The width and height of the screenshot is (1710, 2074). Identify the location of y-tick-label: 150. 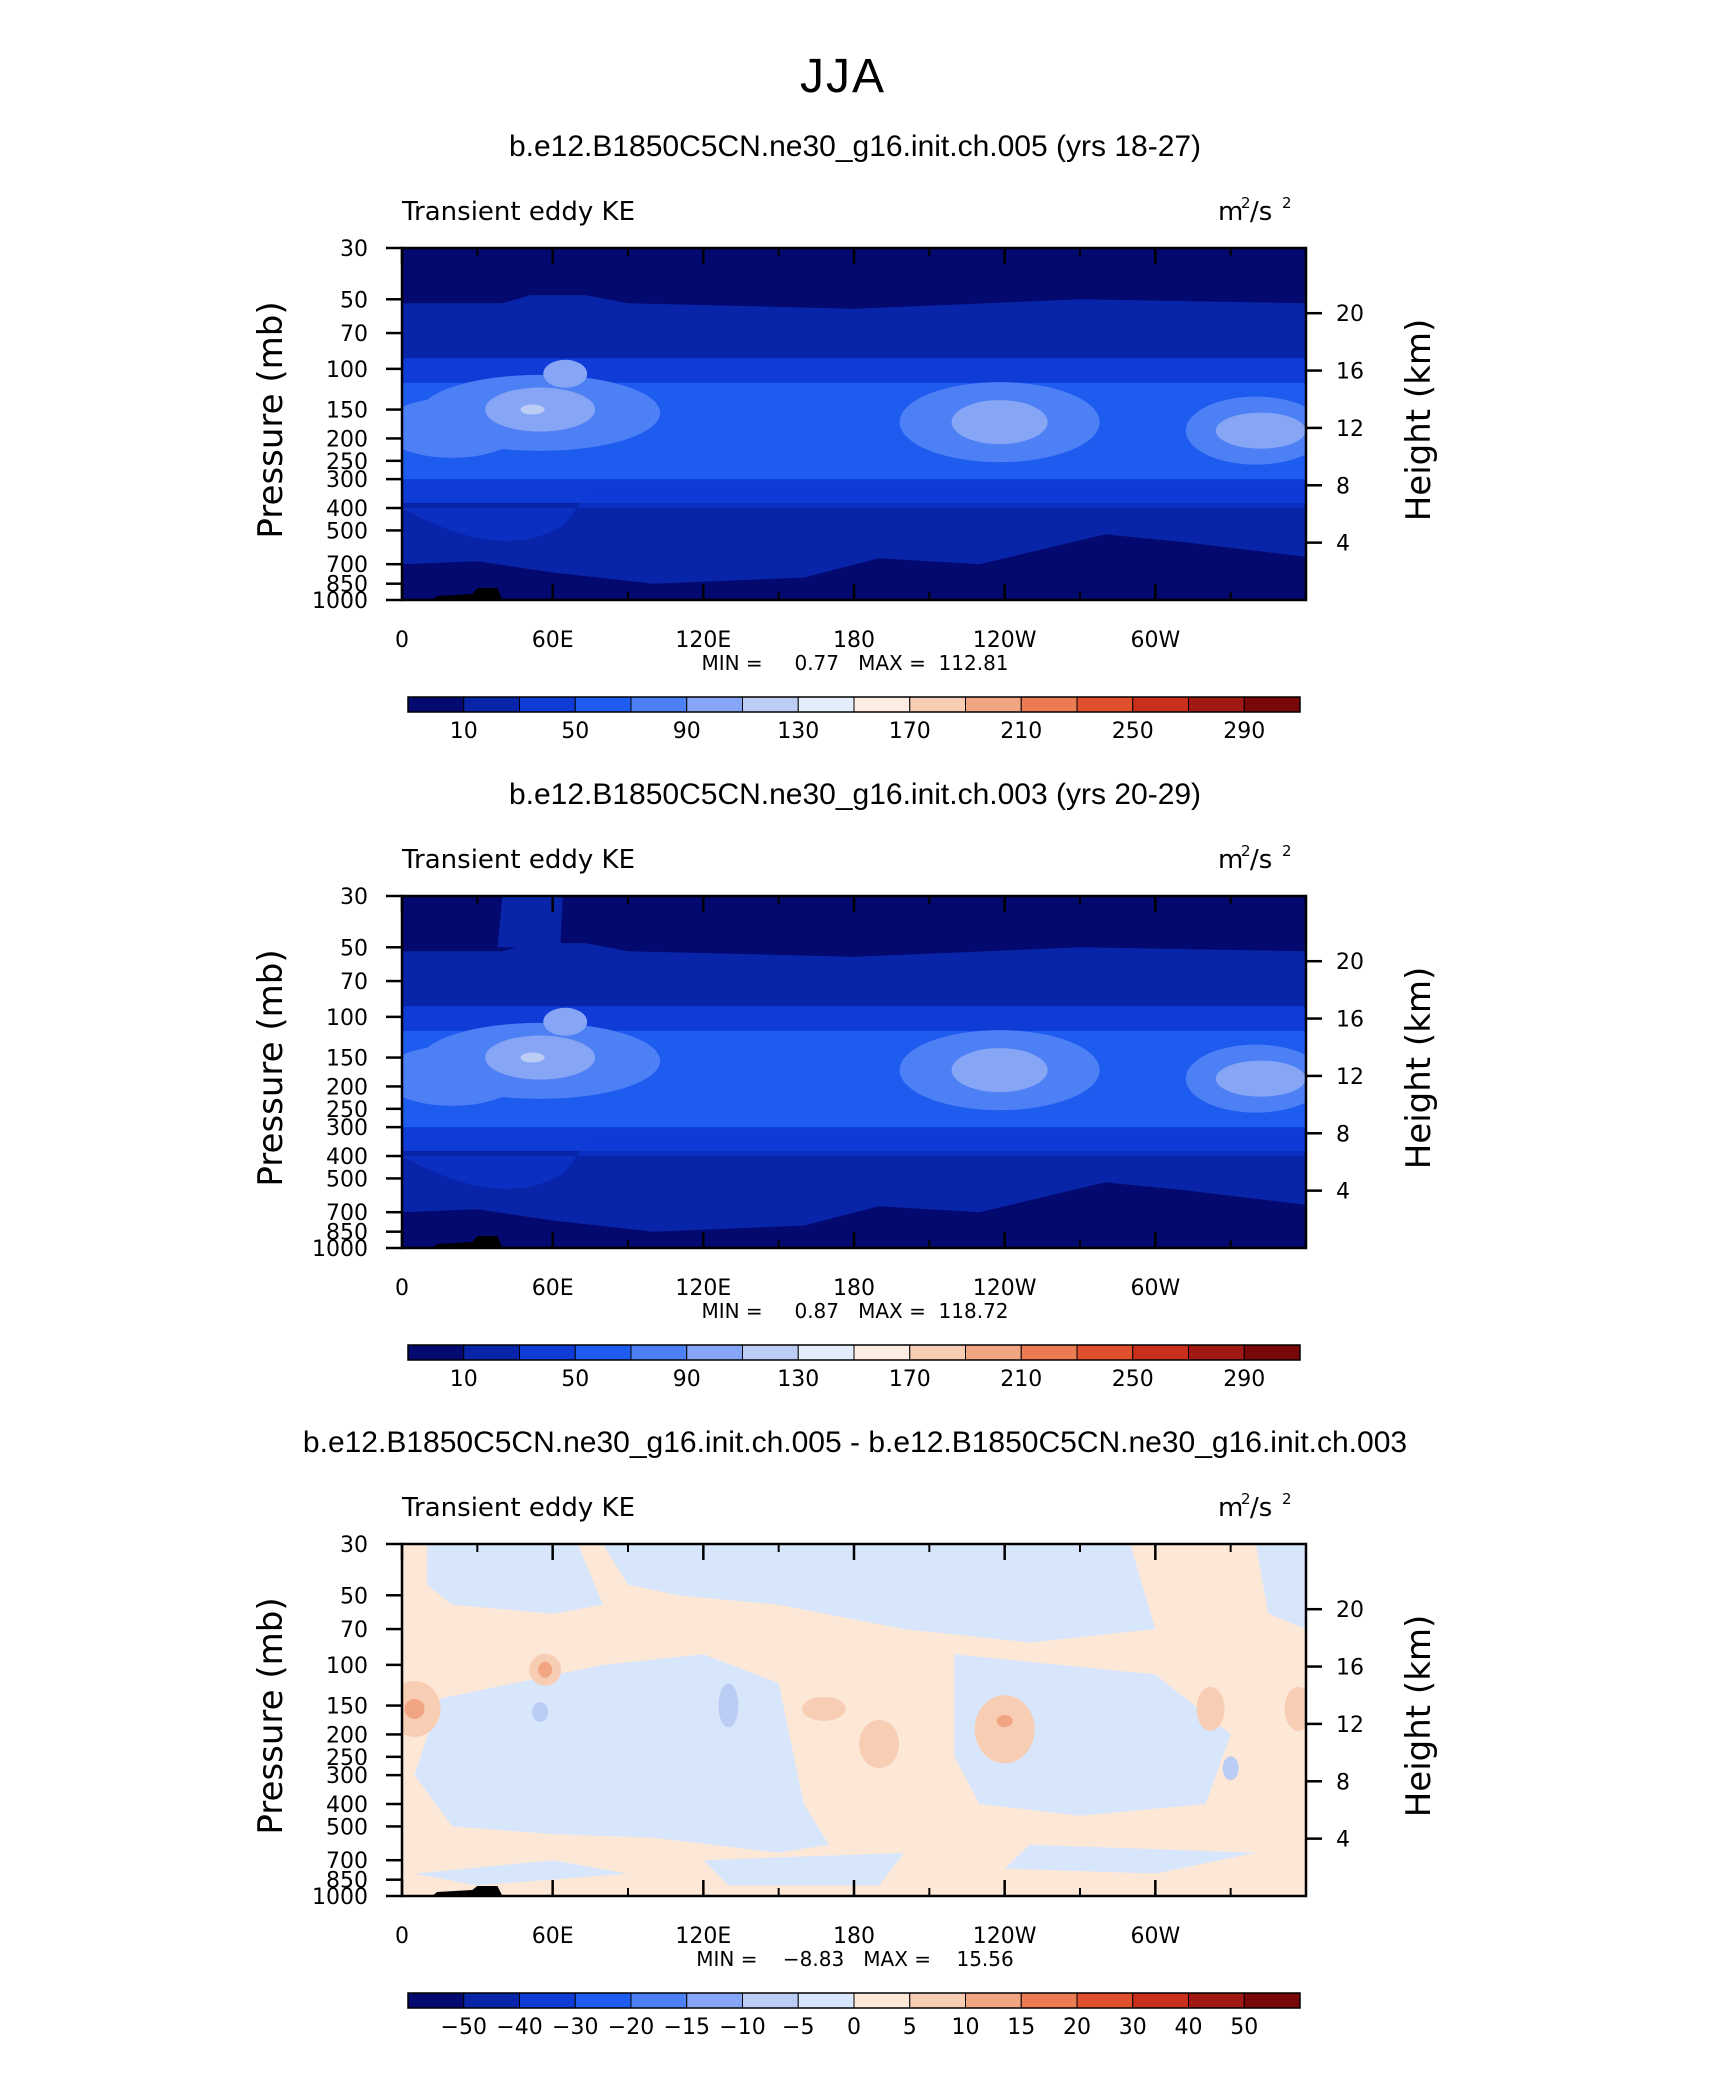
(347, 1059).